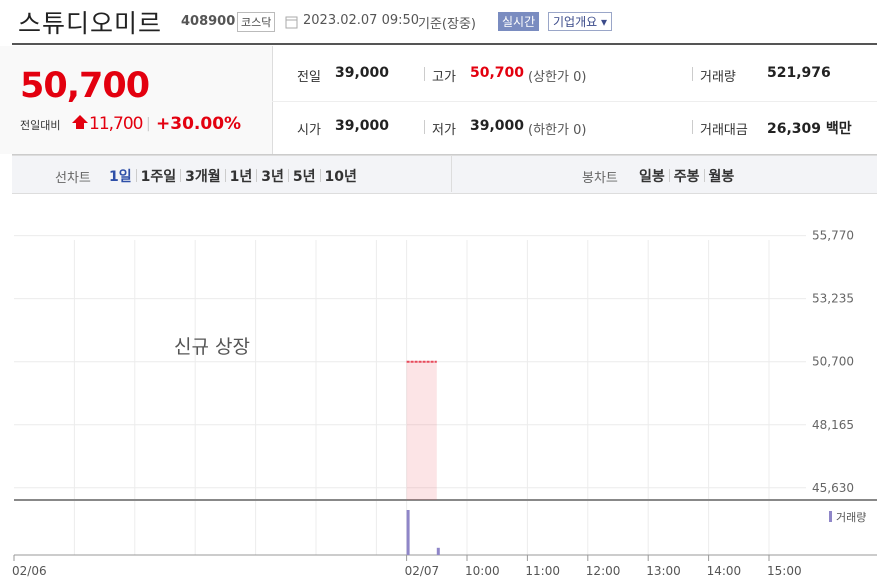 The width and height of the screenshot is (877, 581). What do you see at coordinates (309, 130) in the screenshot?
I see `stat-label: 시가` at bounding box center [309, 130].